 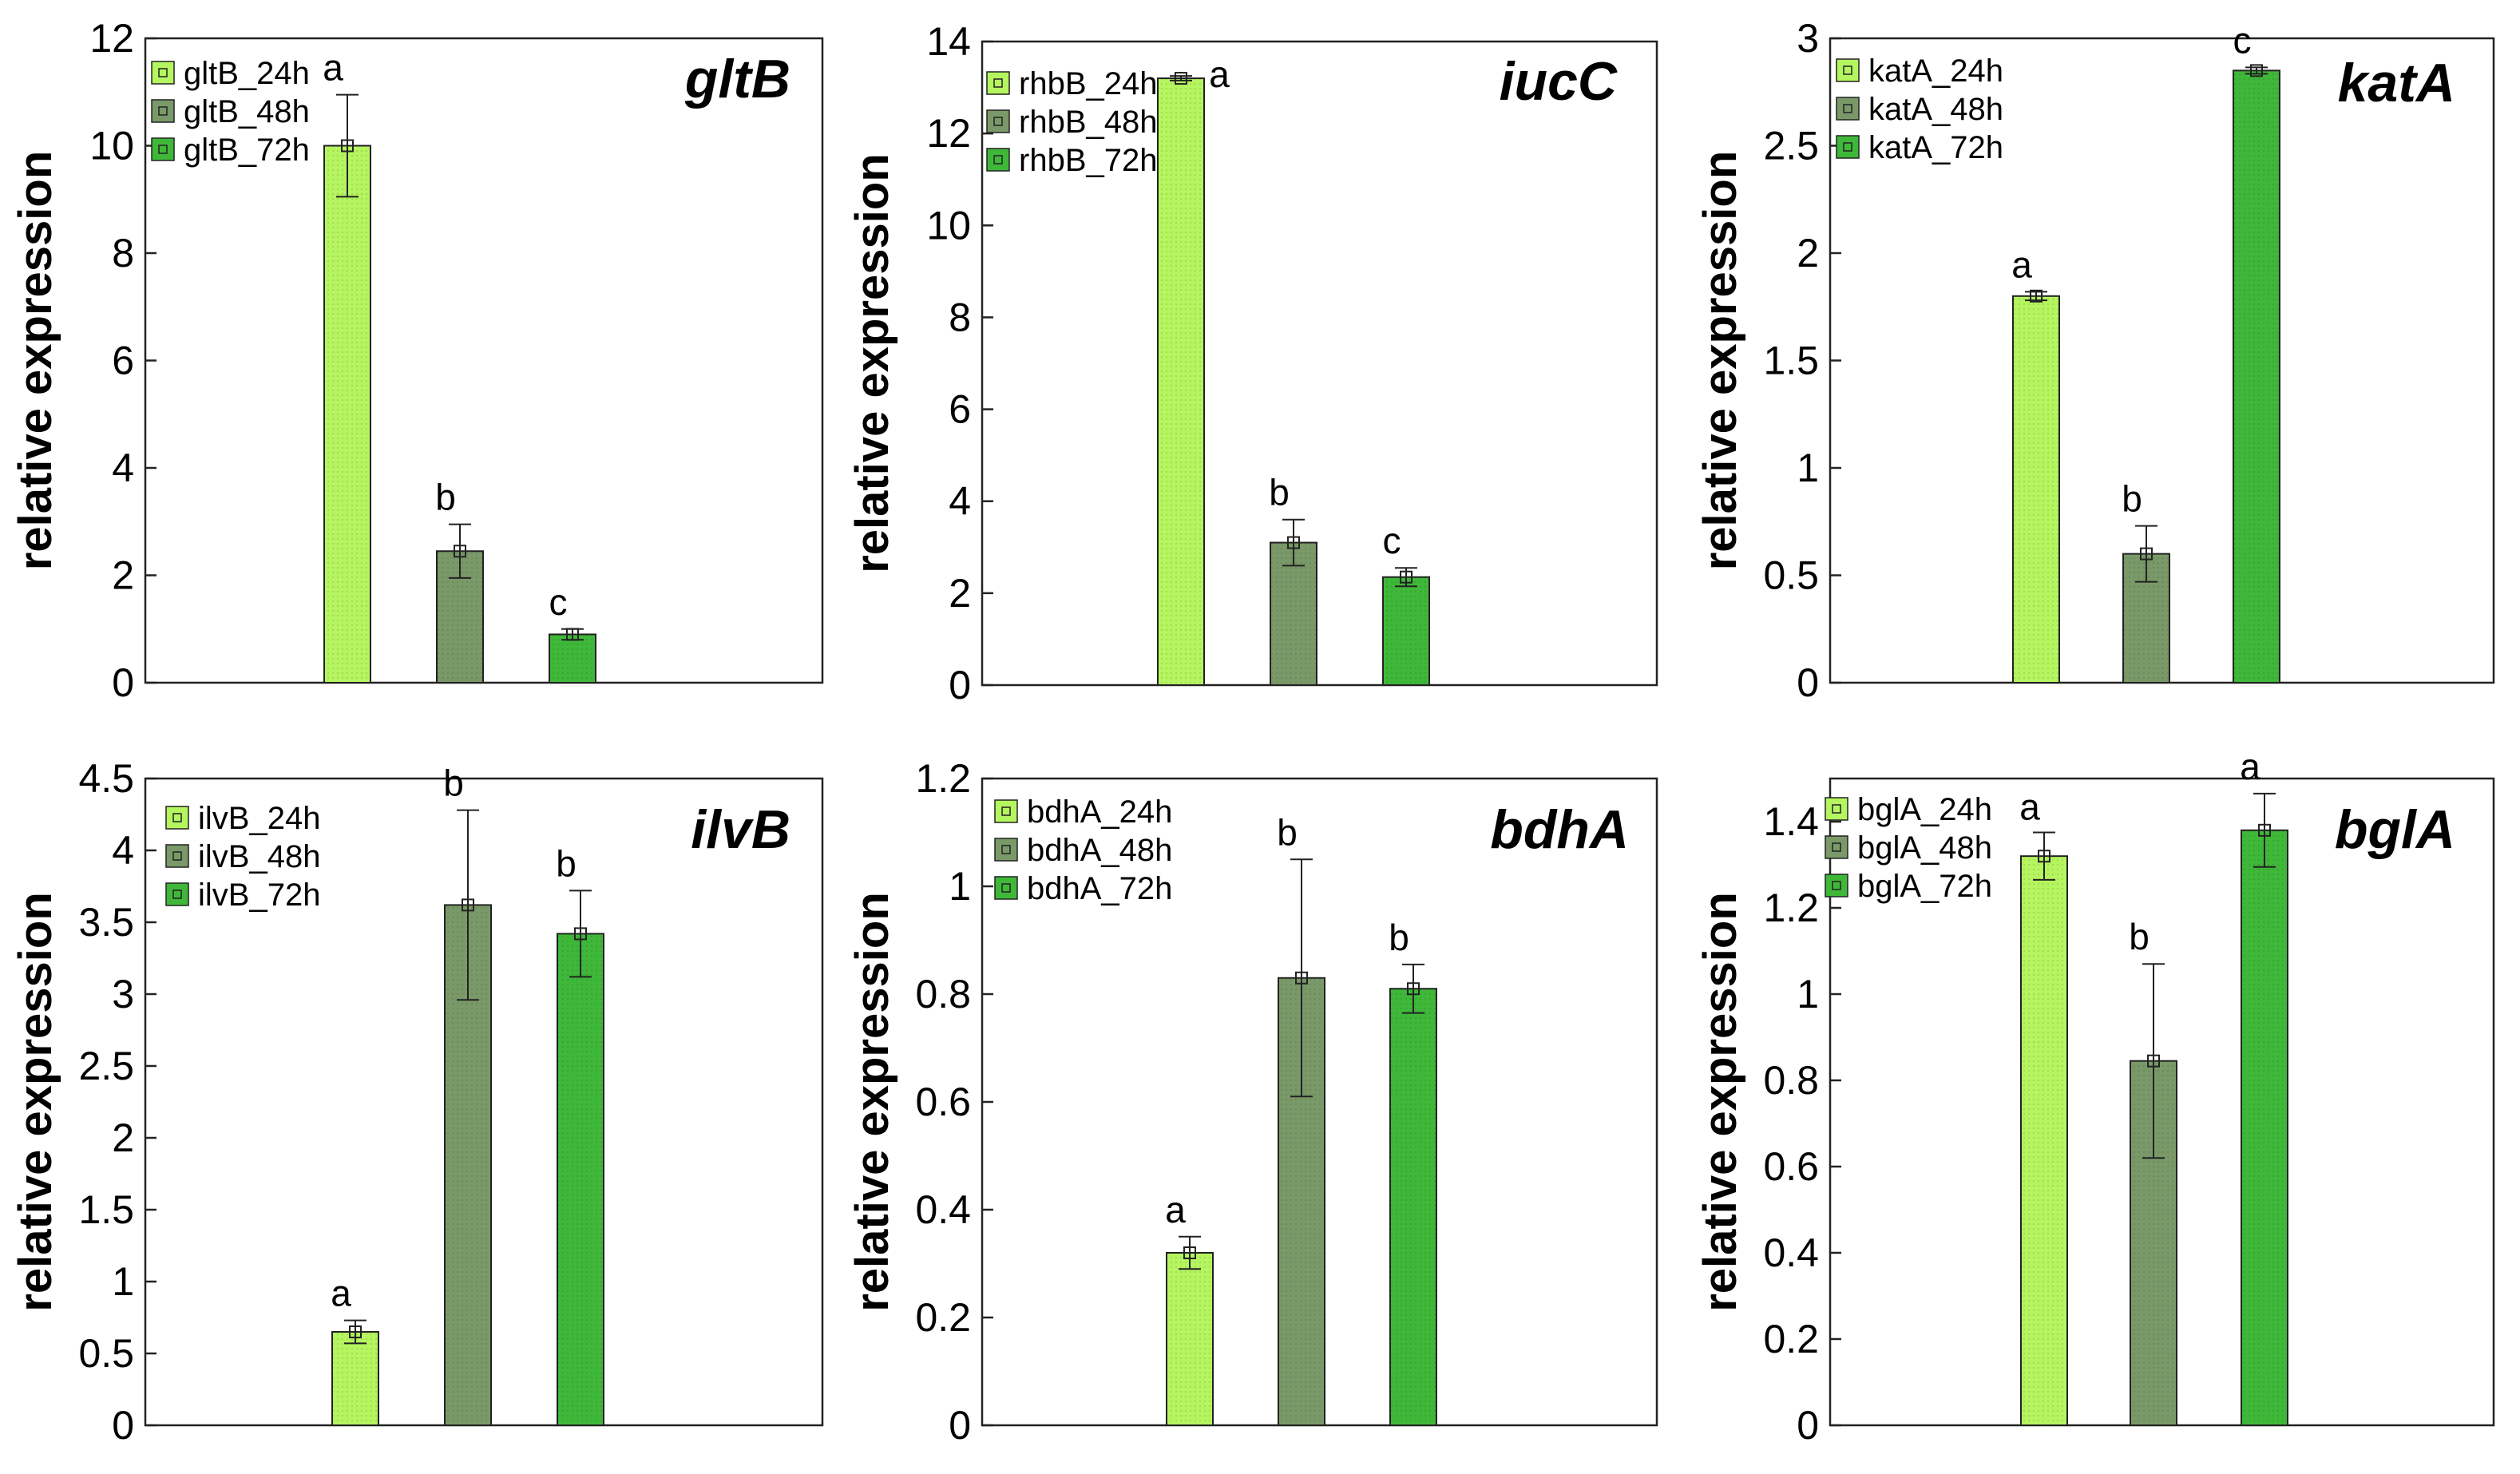 I want to click on legend-entry: bdhA_48h, so click(x=1100, y=850).